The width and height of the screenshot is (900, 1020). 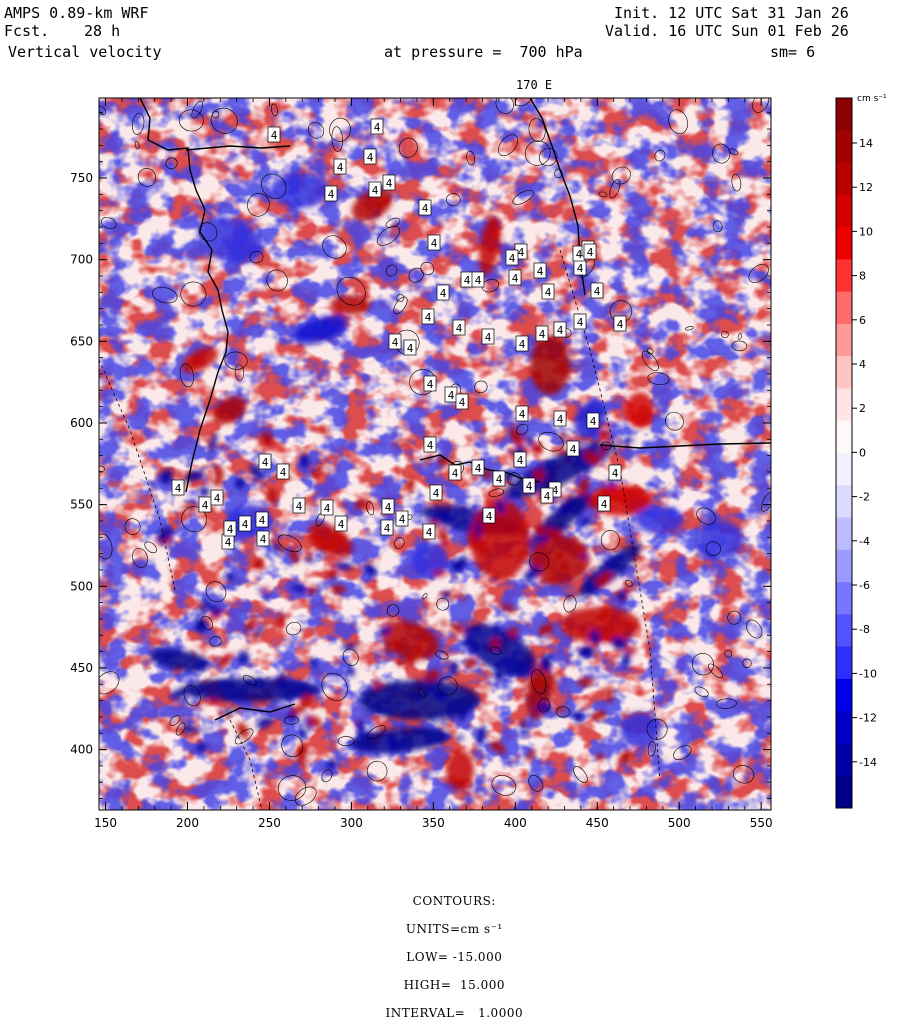 I want to click on meridian-label: 170 E, so click(x=534, y=85).